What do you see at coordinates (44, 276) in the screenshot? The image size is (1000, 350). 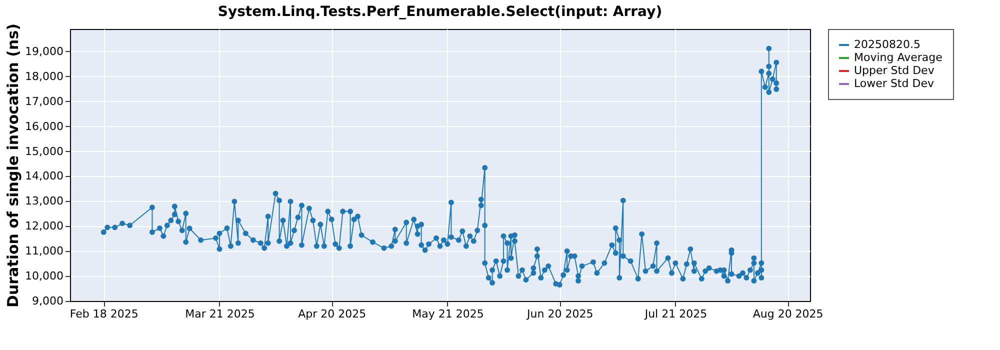 I see `y-tick-label: 10,000` at bounding box center [44, 276].